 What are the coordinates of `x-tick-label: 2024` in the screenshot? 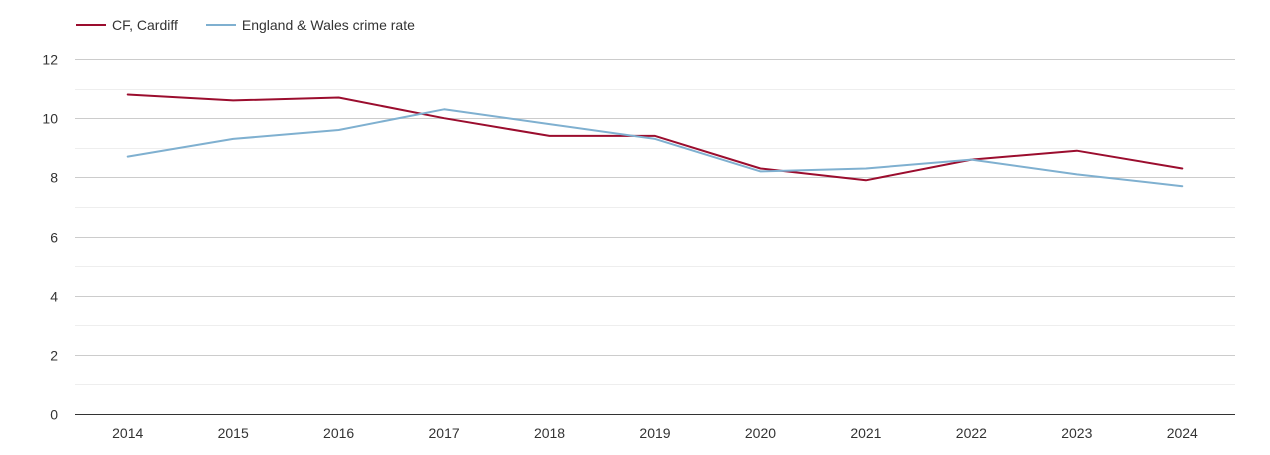 It's located at (1182, 433).